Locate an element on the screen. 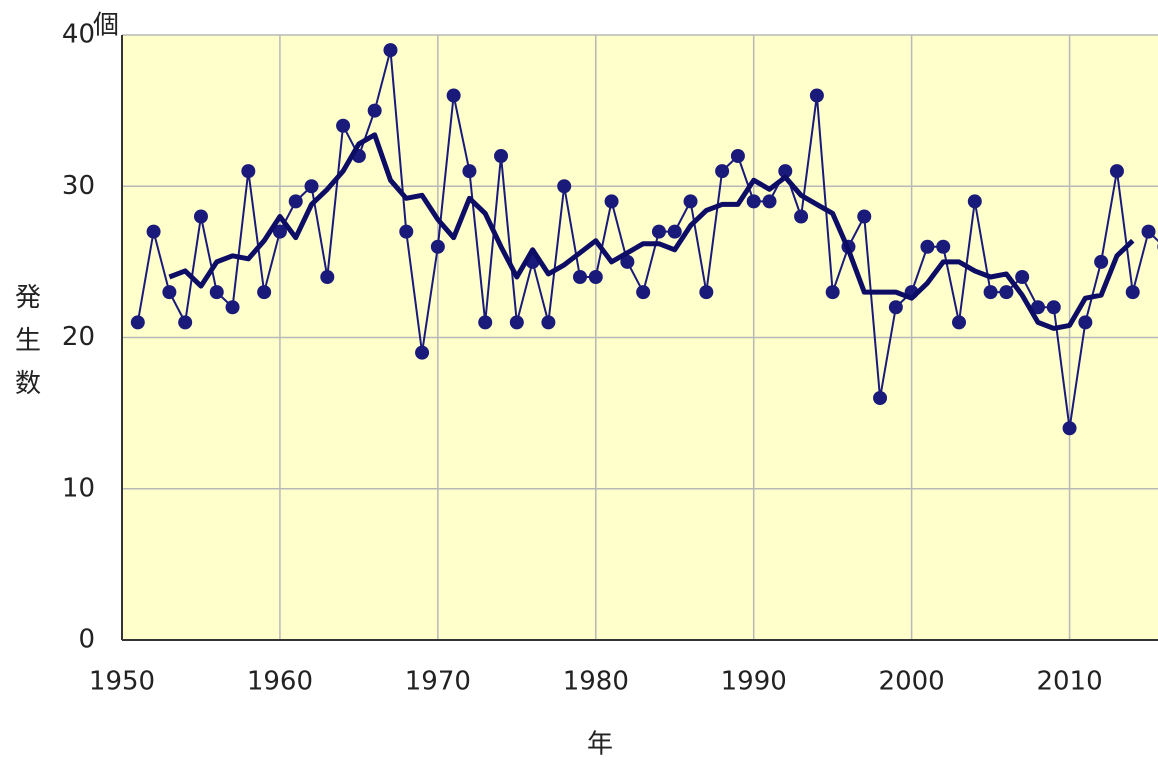  x-tick-label: 1990 is located at coordinates (754, 682).